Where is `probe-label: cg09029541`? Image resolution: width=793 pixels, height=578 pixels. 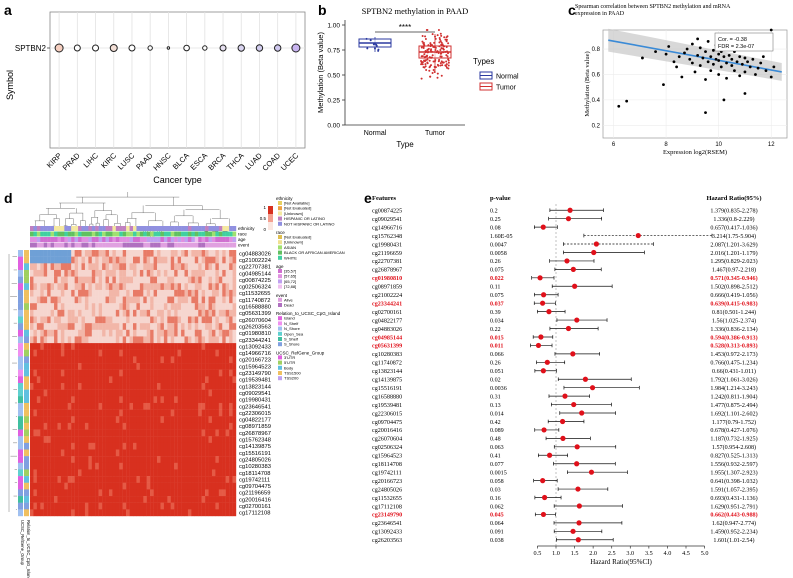 probe-label: cg09029541 is located at coordinates (255, 394).